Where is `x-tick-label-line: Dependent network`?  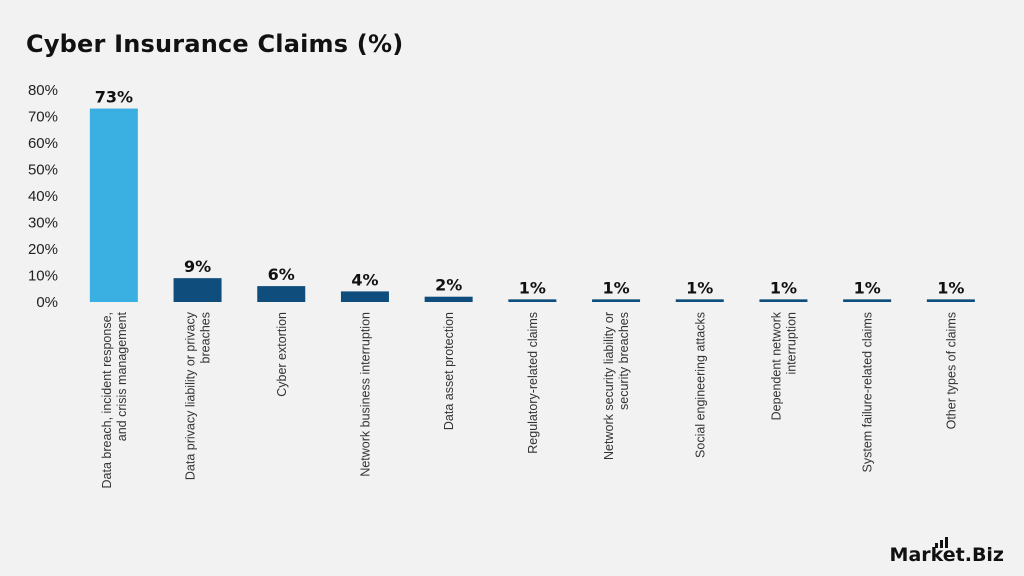 x-tick-label-line: Dependent network is located at coordinates (776, 365).